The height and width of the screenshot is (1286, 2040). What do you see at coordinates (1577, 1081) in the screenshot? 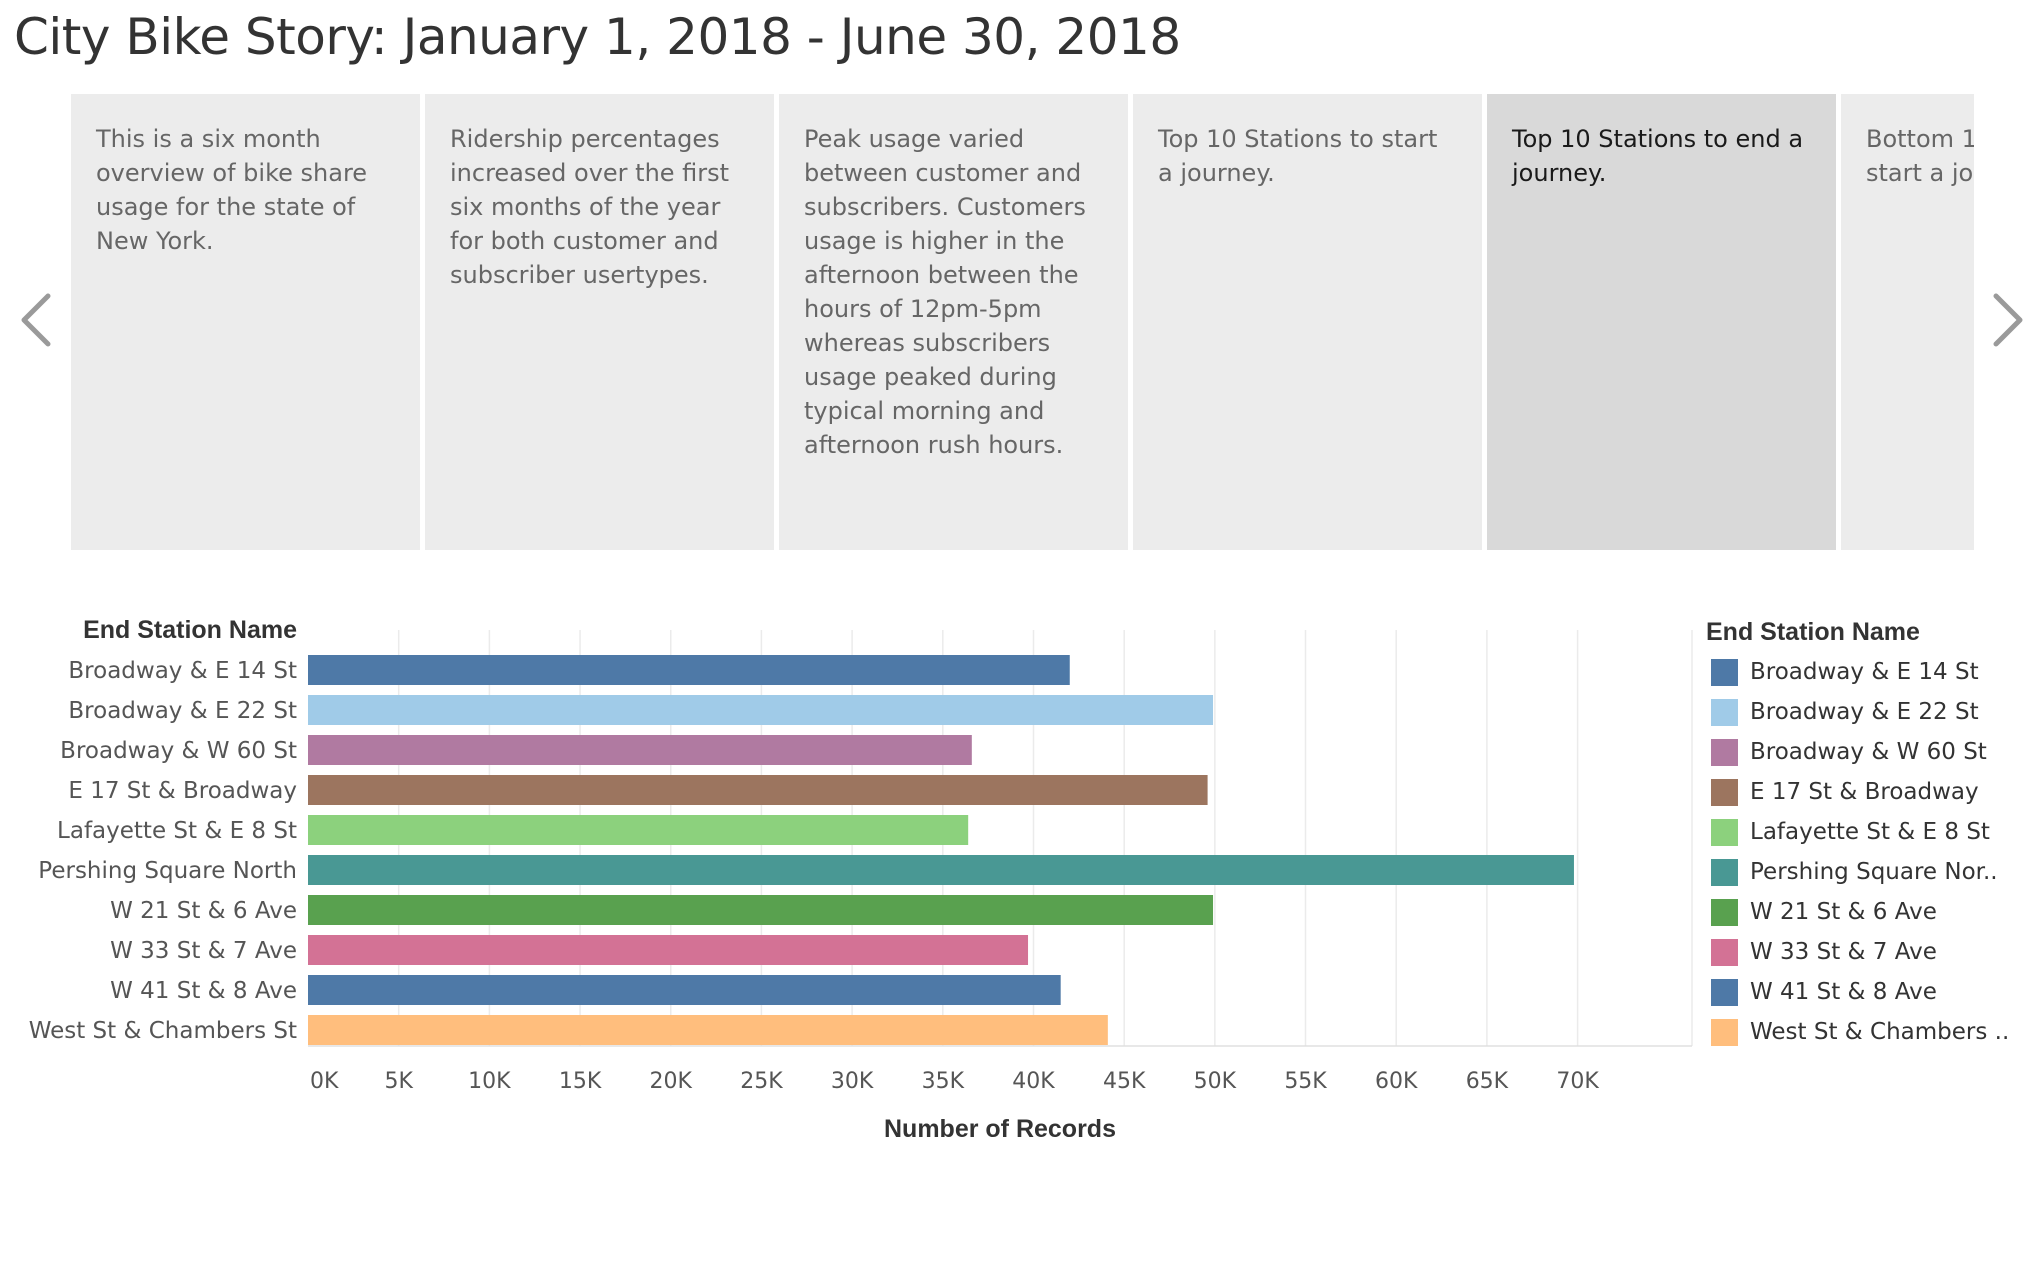
I see `x-tick-label: 70K` at bounding box center [1577, 1081].